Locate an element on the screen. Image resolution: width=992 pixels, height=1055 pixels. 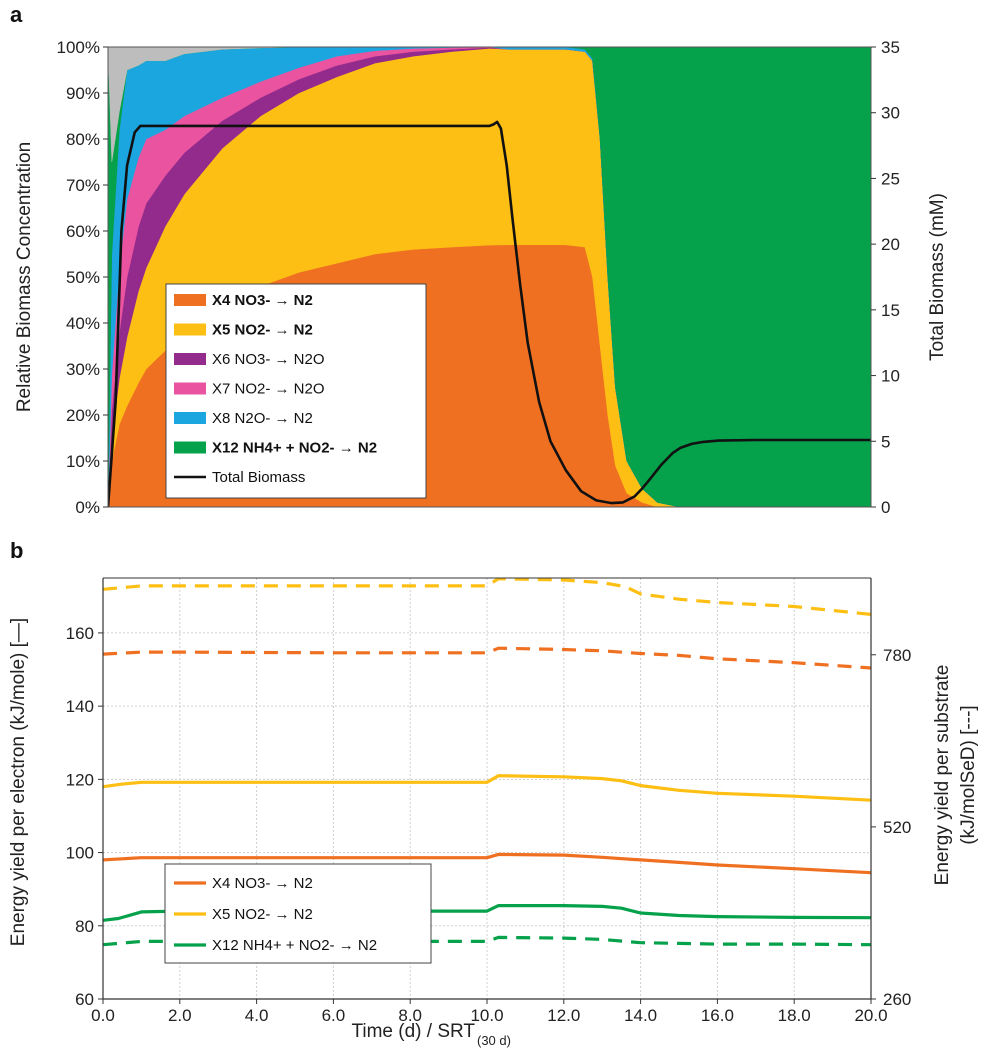
legend-swatch-x6-no3-n2o is located at coordinates (190, 359).